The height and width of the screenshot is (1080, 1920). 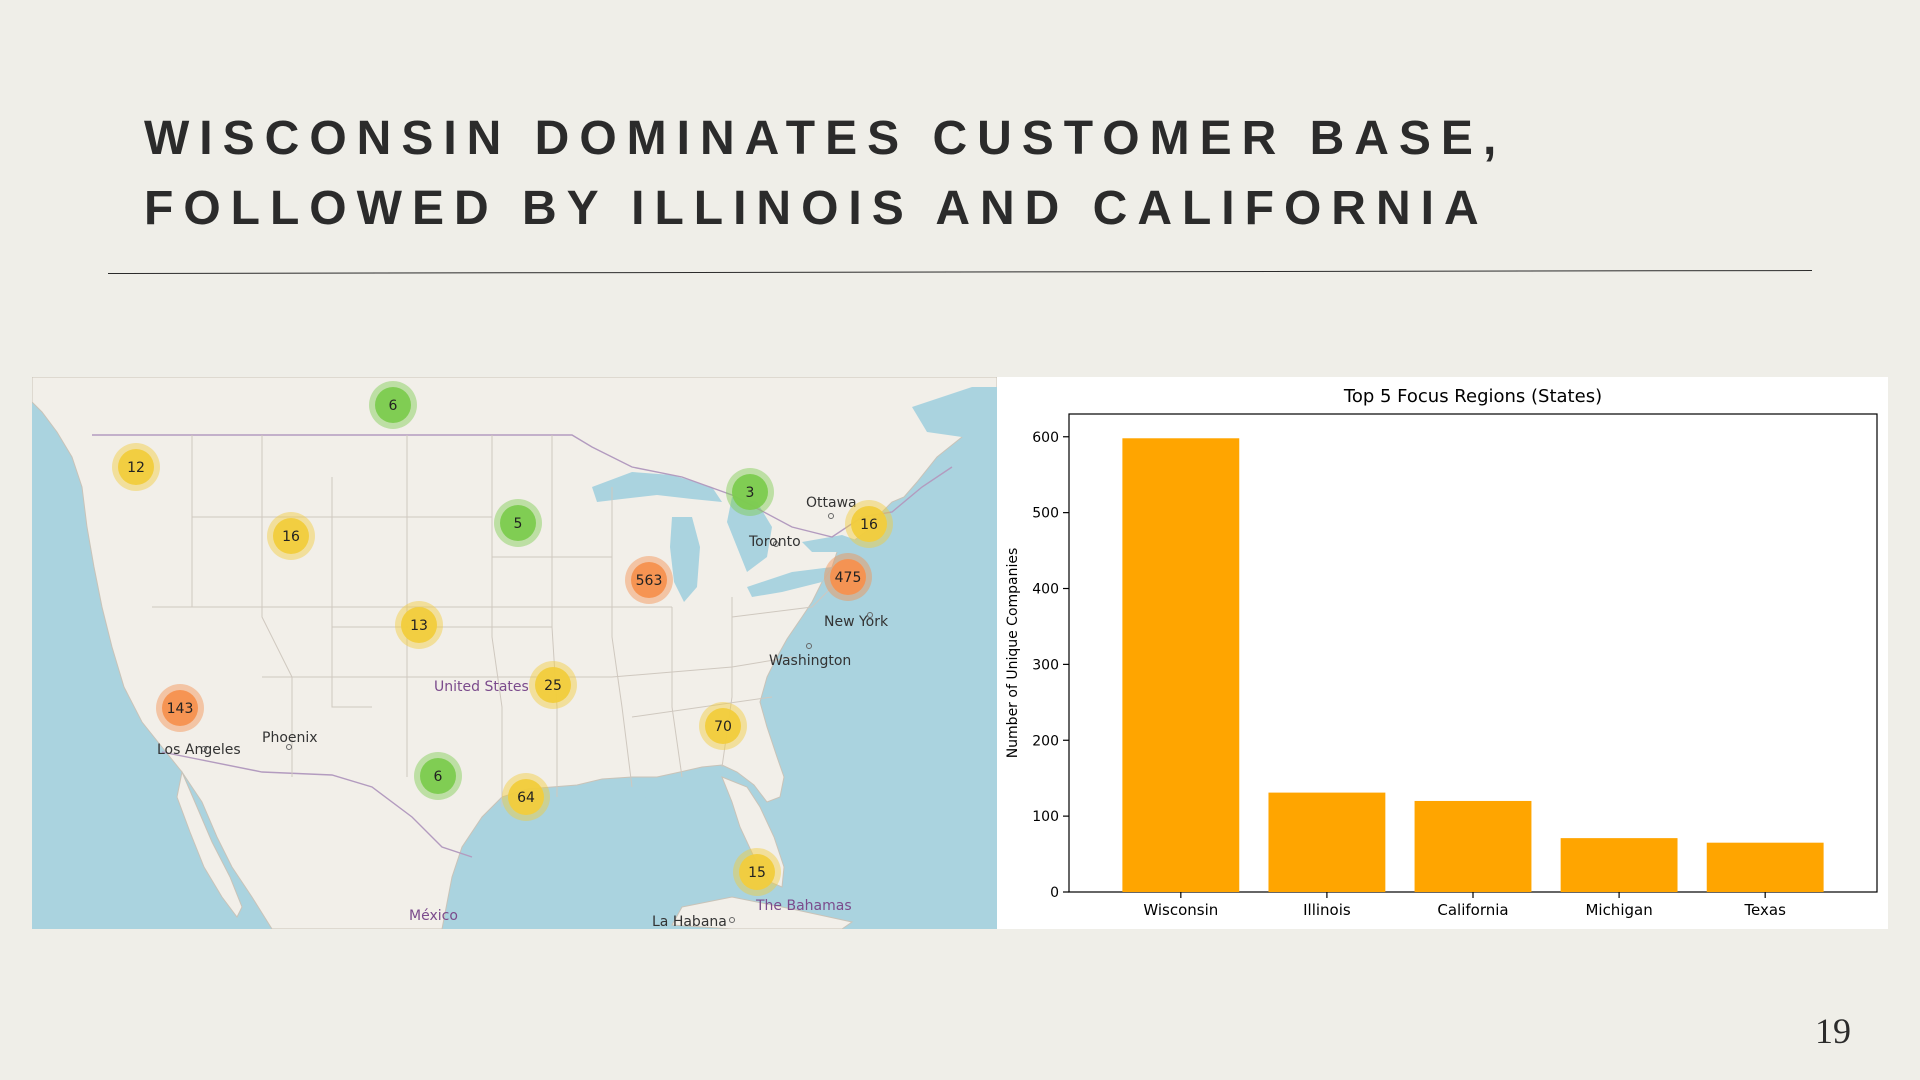 I want to click on label-toronto: Toronto, so click(x=774, y=542).